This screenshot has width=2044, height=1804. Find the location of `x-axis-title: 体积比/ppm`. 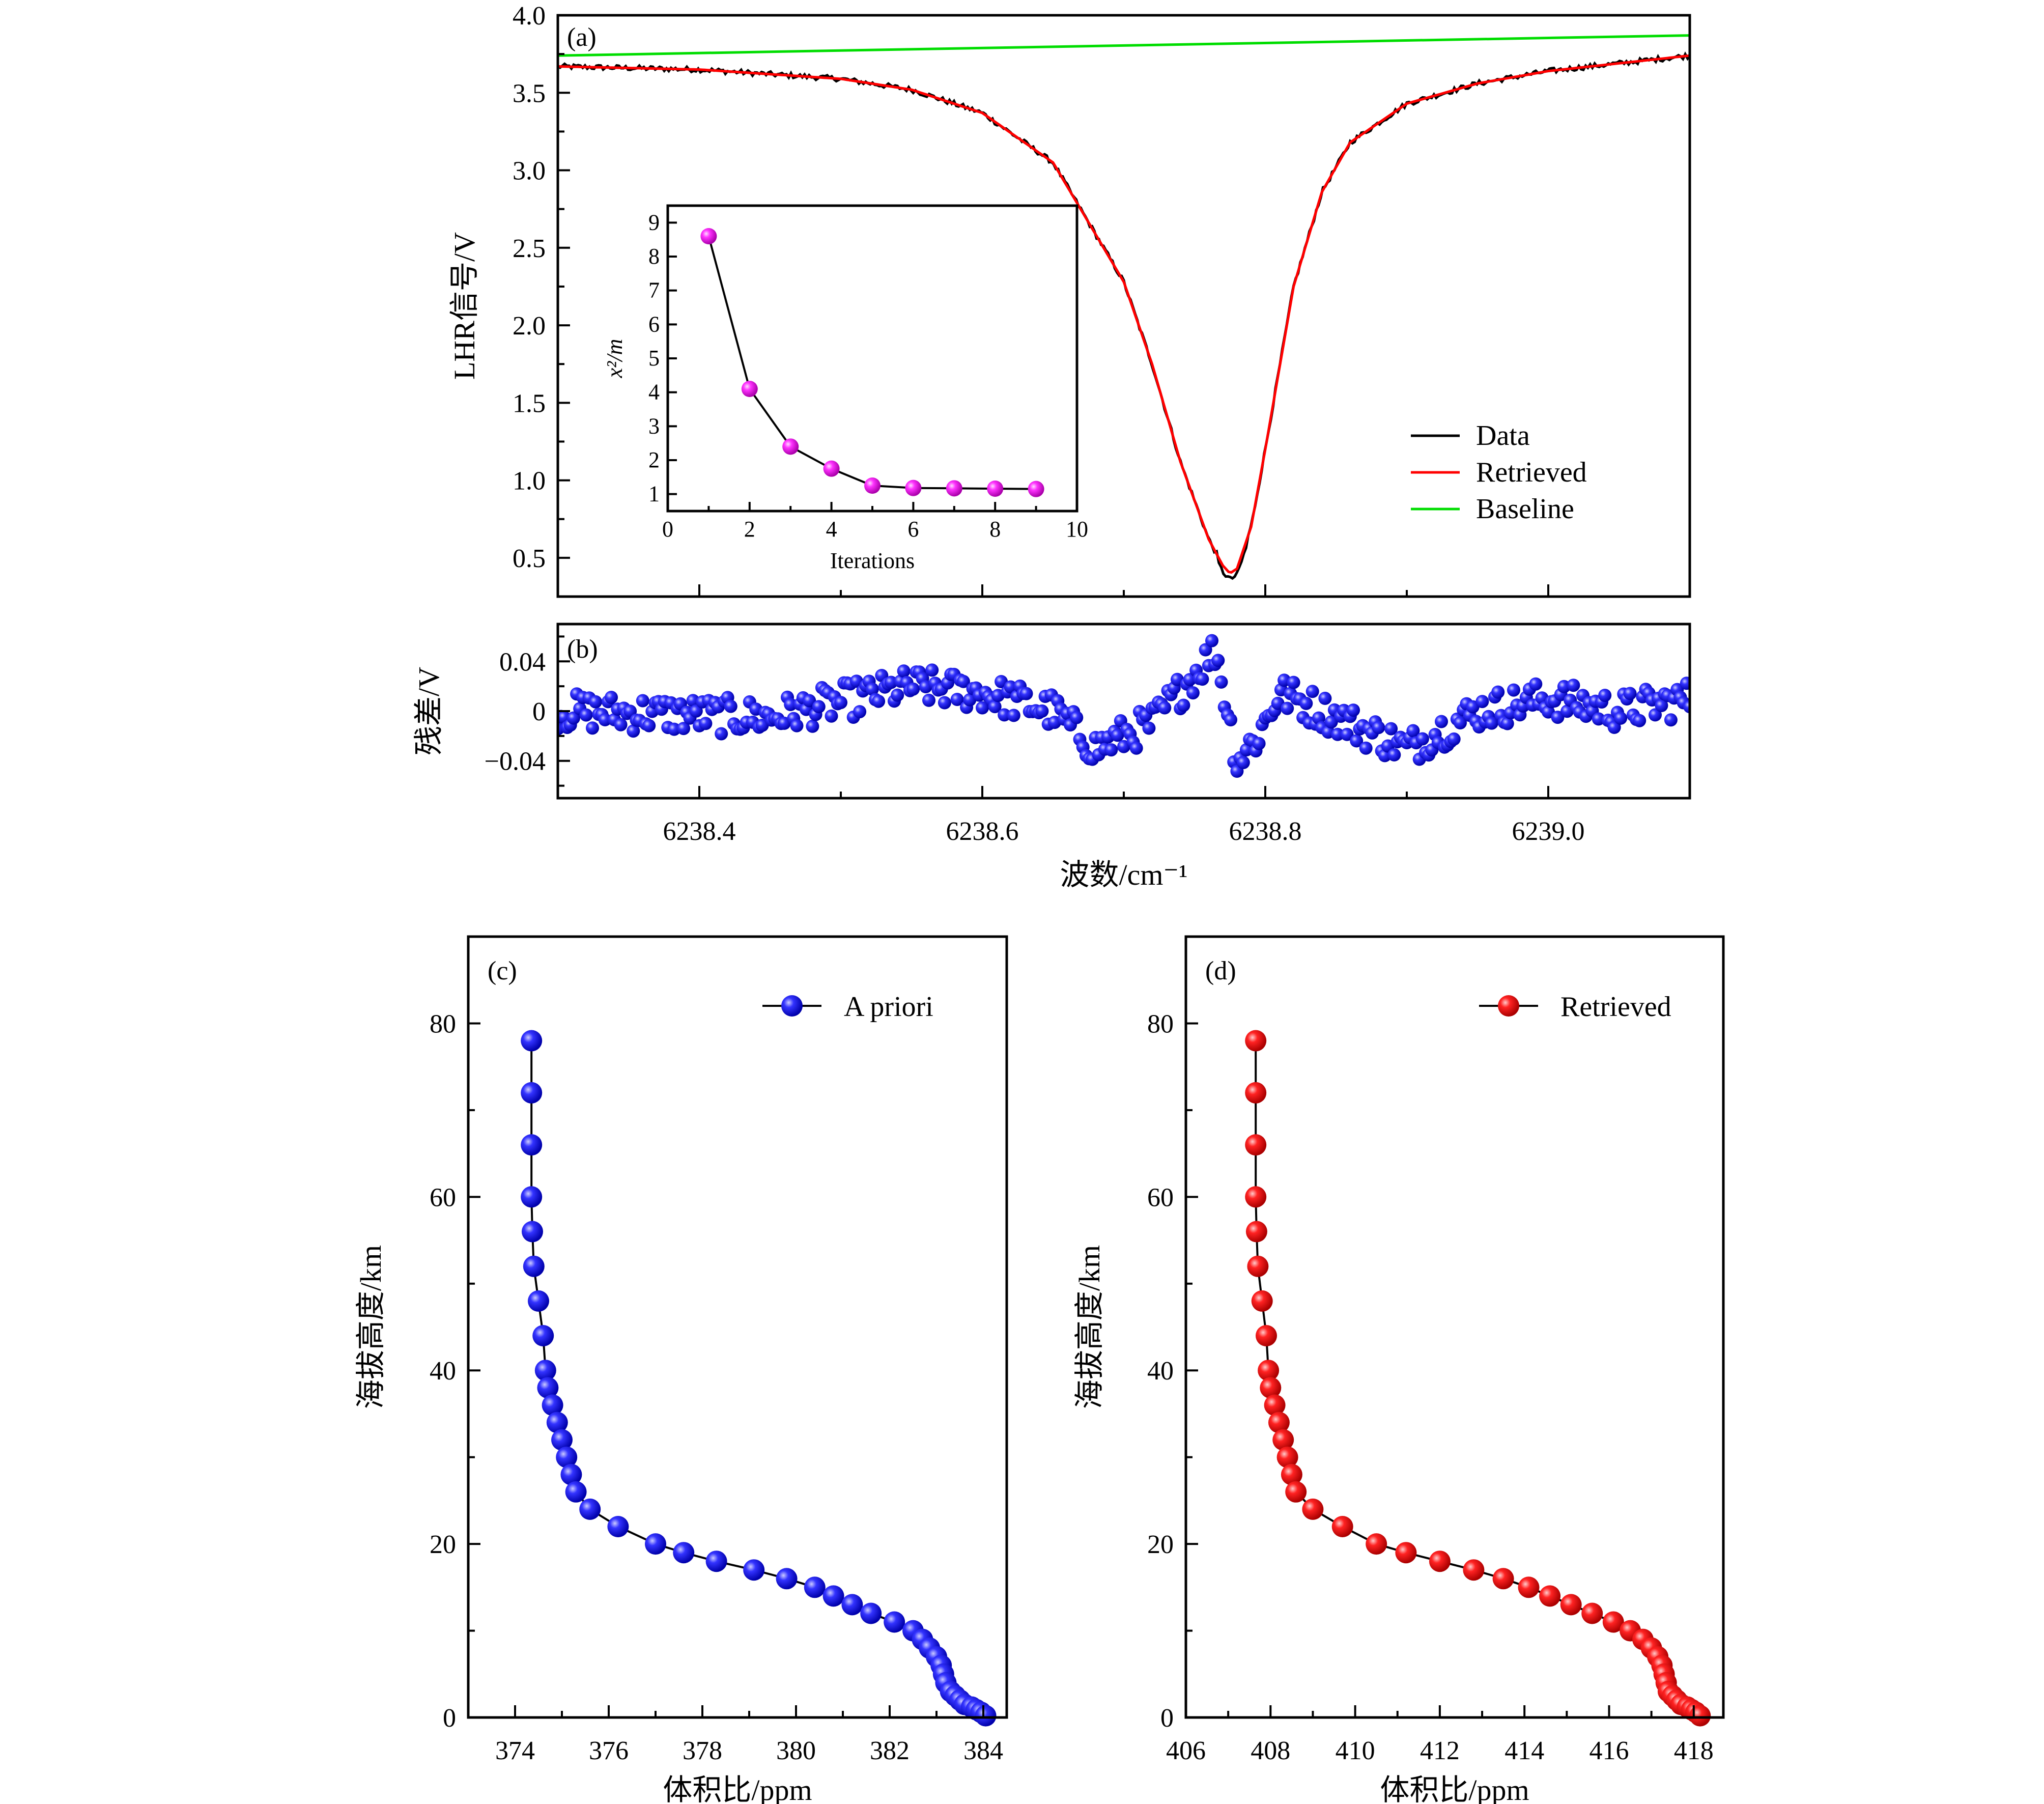

x-axis-title: 体积比/ppm is located at coordinates (1454, 1788).